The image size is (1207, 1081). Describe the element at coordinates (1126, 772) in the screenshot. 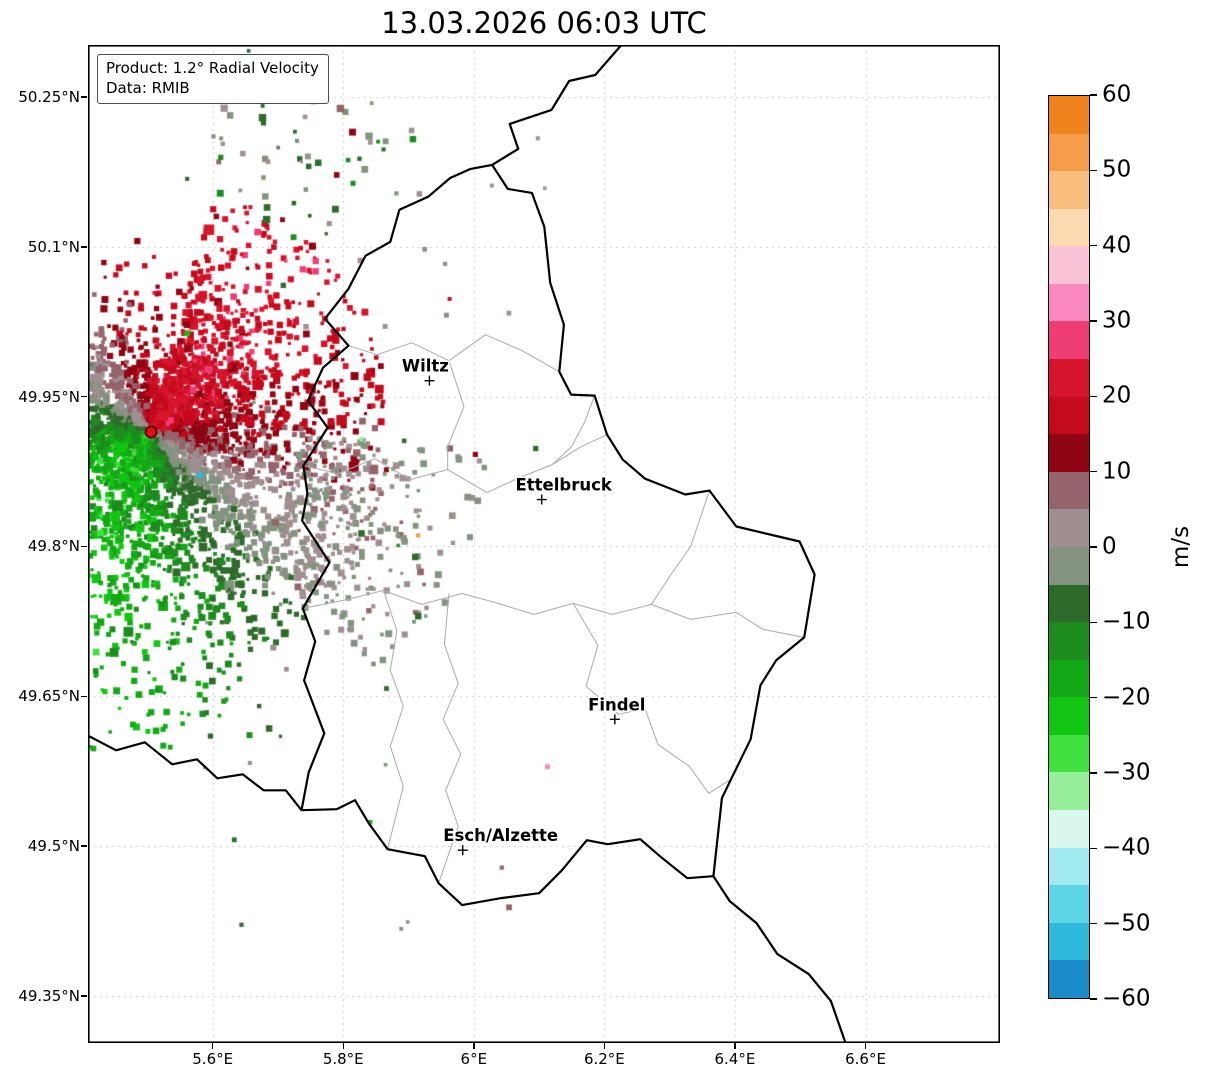

I see `colorbar-tick-label: −30` at that location.